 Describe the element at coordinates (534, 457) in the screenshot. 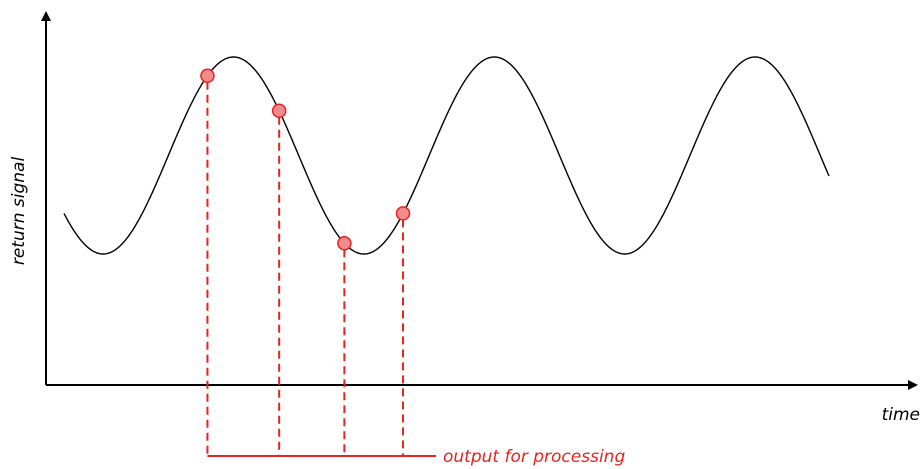

I see `output-label: output for processing` at that location.